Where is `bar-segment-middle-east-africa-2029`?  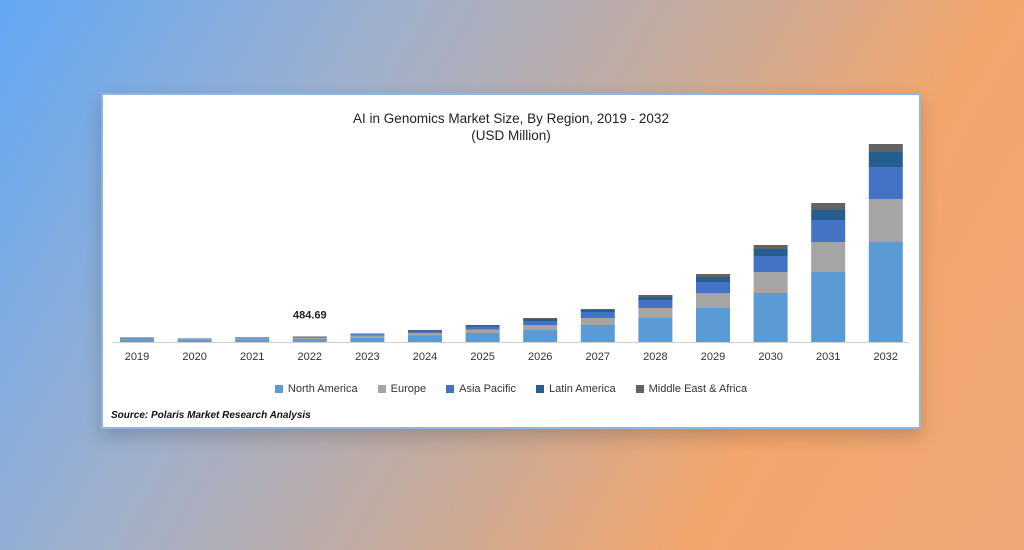
bar-segment-middle-east-africa-2029 is located at coordinates (713, 275).